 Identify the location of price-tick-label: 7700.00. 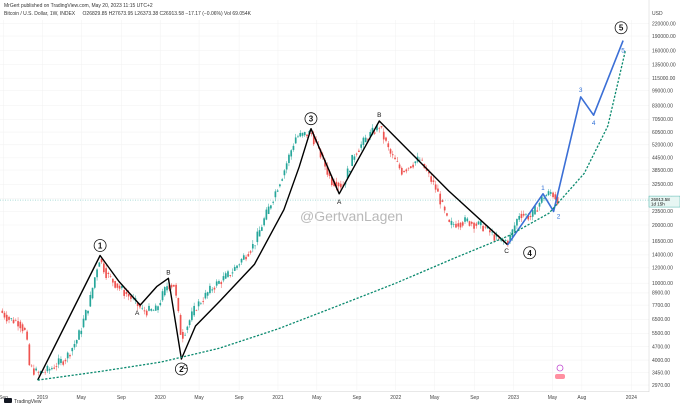
(661, 306).